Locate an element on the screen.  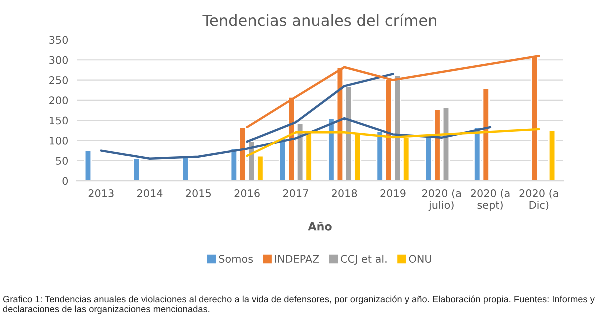
x-tick-label: 2016 is located at coordinates (247, 194).